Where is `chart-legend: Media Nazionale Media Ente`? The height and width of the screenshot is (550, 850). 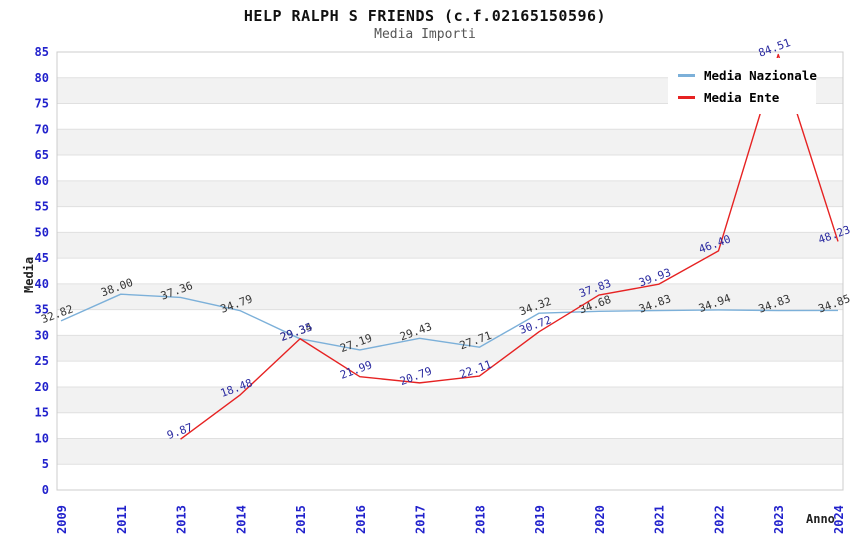
chart-legend: Media Nazionale Media Ente is located at coordinates (742, 86).